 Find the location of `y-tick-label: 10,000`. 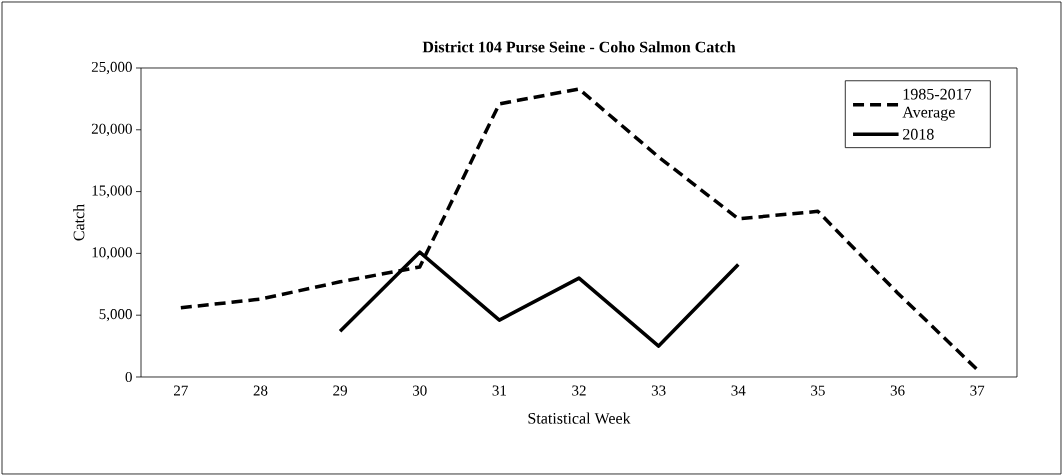

y-tick-label: 10,000 is located at coordinates (112, 253).